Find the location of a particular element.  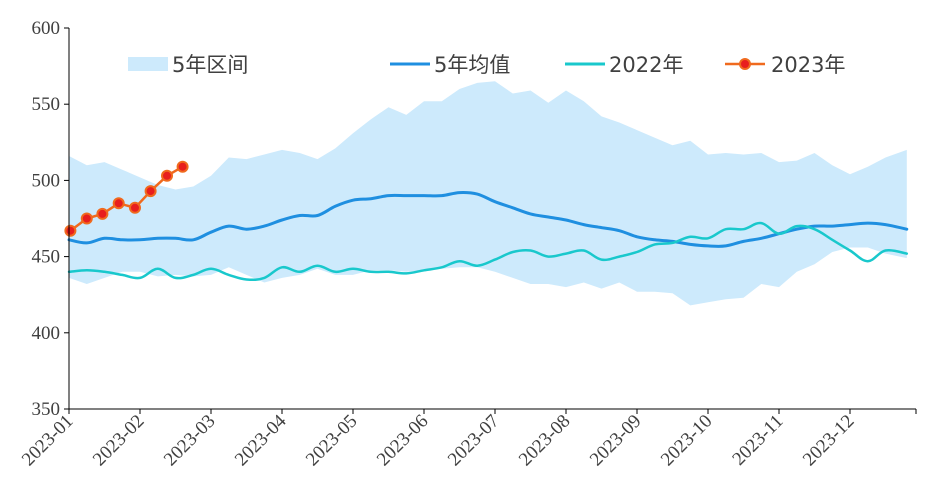

x-tick-label-2: 2023-03 is located at coordinates (190, 441).